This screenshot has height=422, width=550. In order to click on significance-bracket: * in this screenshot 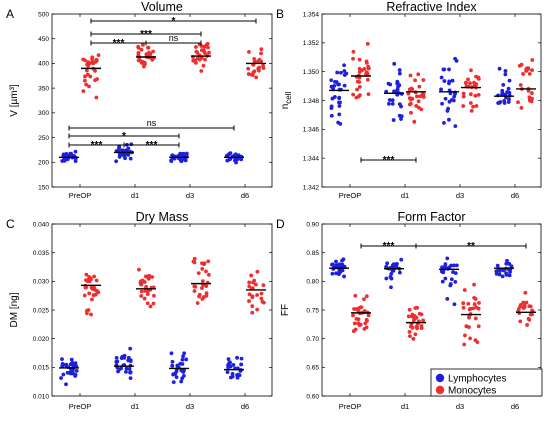, I will do `click(173, 21)`.